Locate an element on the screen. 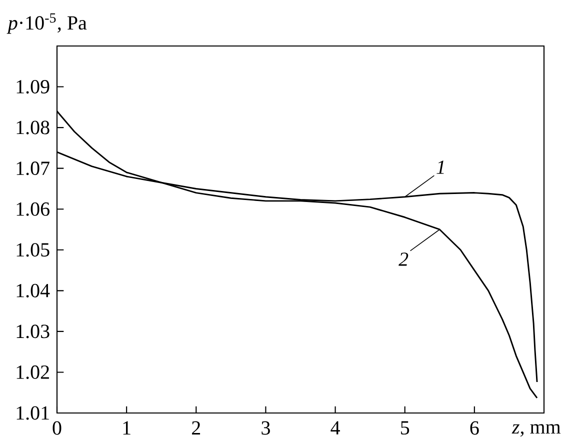 The image size is (584, 438). y-tick-label: 1.07 is located at coordinates (33, 169).